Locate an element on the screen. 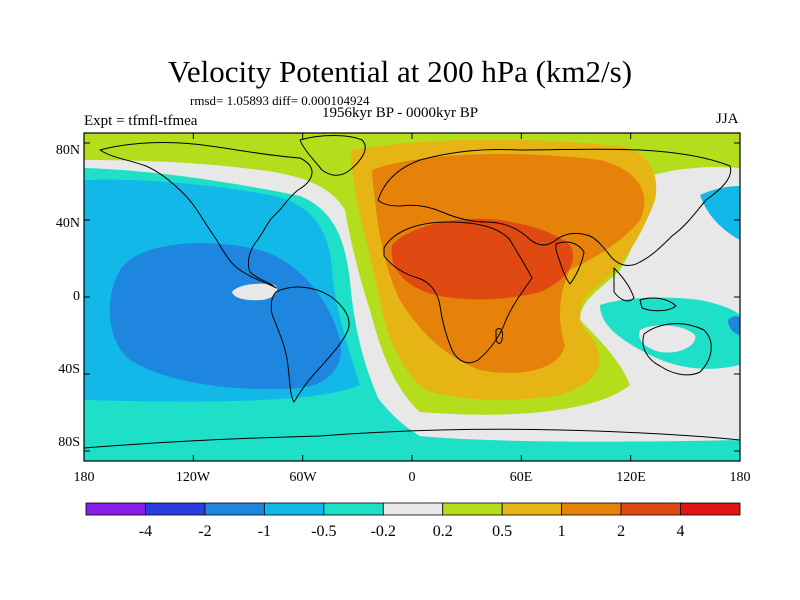  map-title: Velocity Potential at 200 hPa (km2/s) is located at coordinates (400, 71).